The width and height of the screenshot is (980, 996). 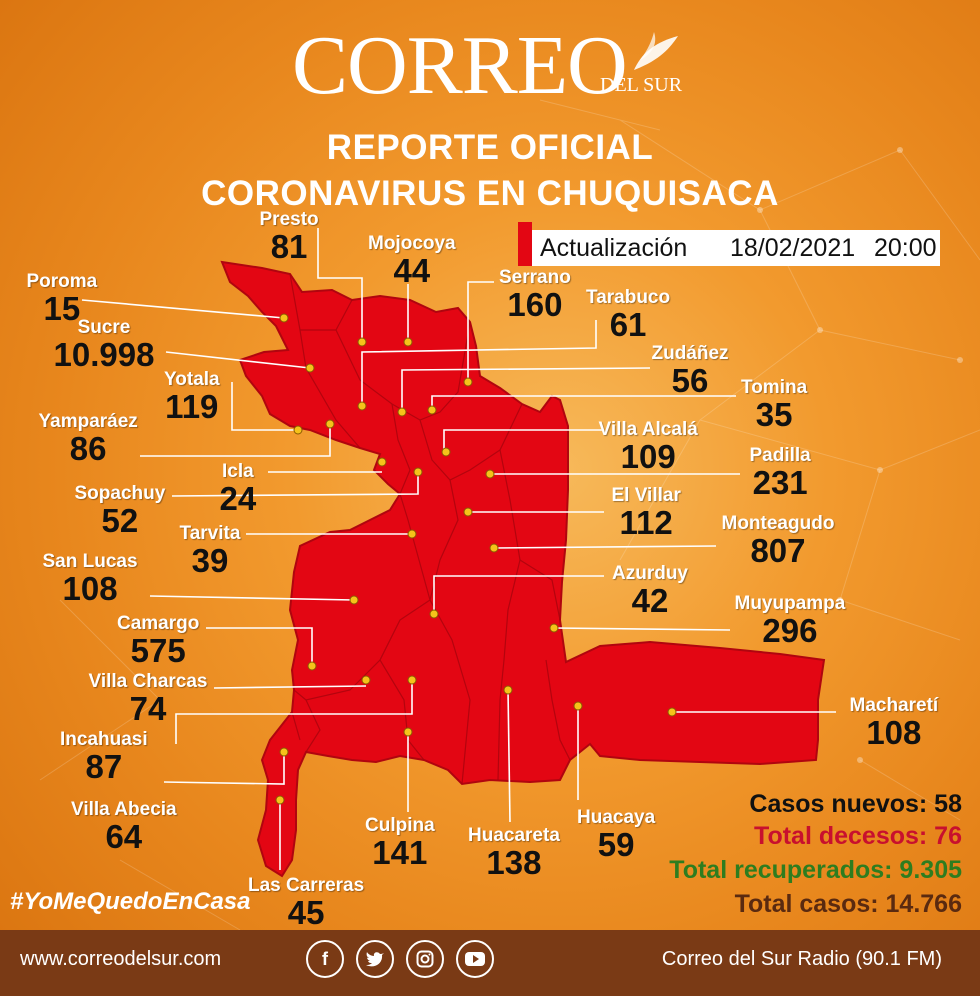 What do you see at coordinates (790, 630) in the screenshot?
I see `municipality-cases: 296` at bounding box center [790, 630].